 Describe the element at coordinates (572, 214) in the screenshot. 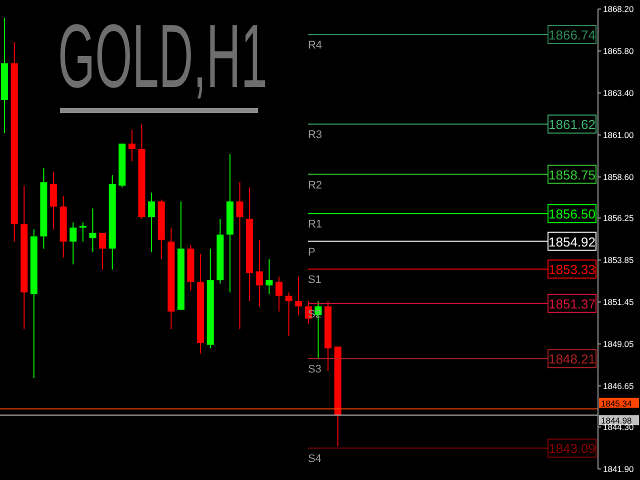

I see `annotation: 1856.50` at that location.